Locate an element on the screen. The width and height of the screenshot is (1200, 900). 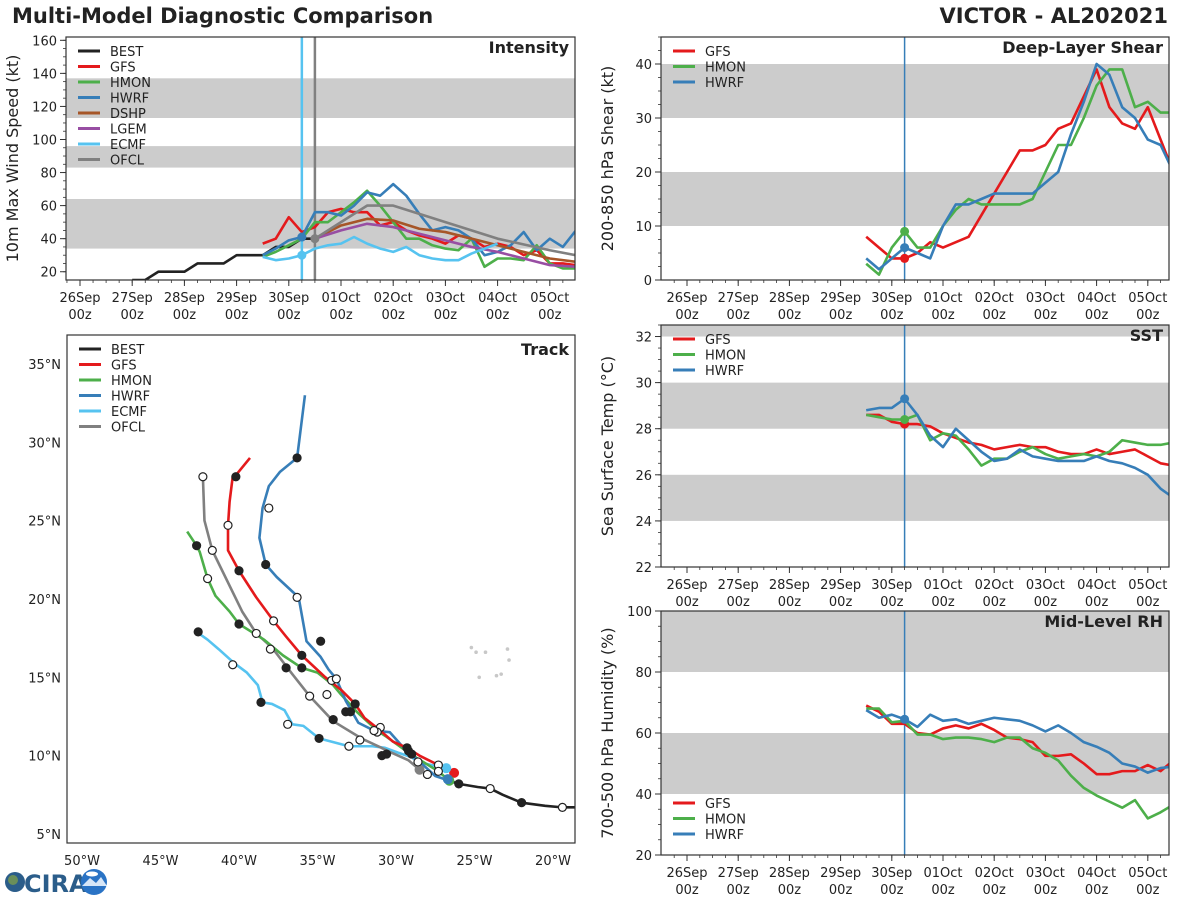
x-tick-label: 25°W is located at coordinates (475, 861).